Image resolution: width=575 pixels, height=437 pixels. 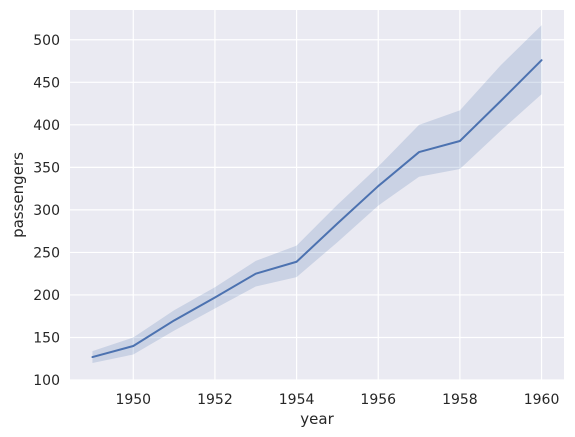 What do you see at coordinates (317, 419) in the screenshot?
I see `x-axis-label: year` at bounding box center [317, 419].